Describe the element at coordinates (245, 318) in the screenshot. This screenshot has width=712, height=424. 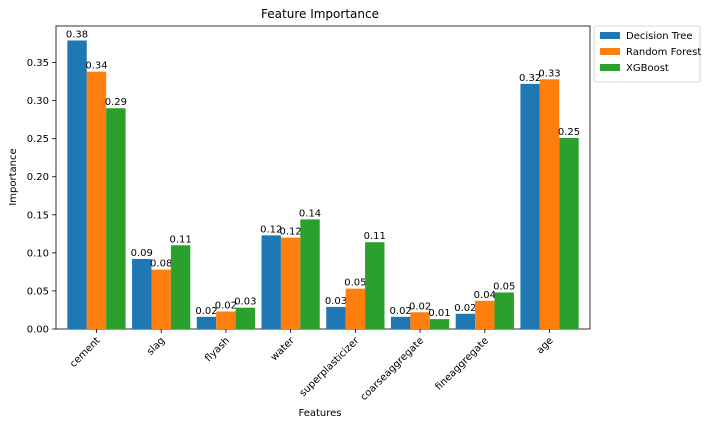
I see `bar-flyash-xgboost` at that location.